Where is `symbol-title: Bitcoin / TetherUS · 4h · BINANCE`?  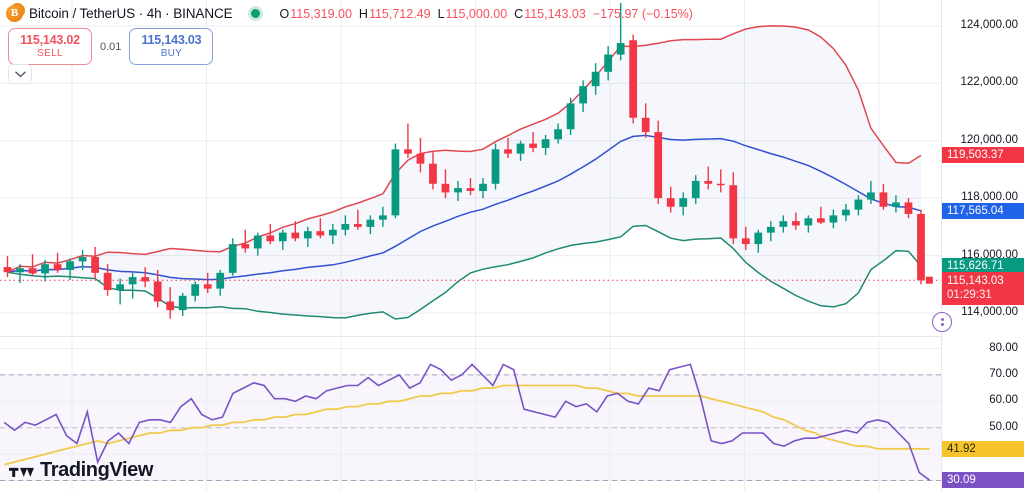
symbol-title: Bitcoin / TetherUS · 4h · BINANCE is located at coordinates (131, 13).